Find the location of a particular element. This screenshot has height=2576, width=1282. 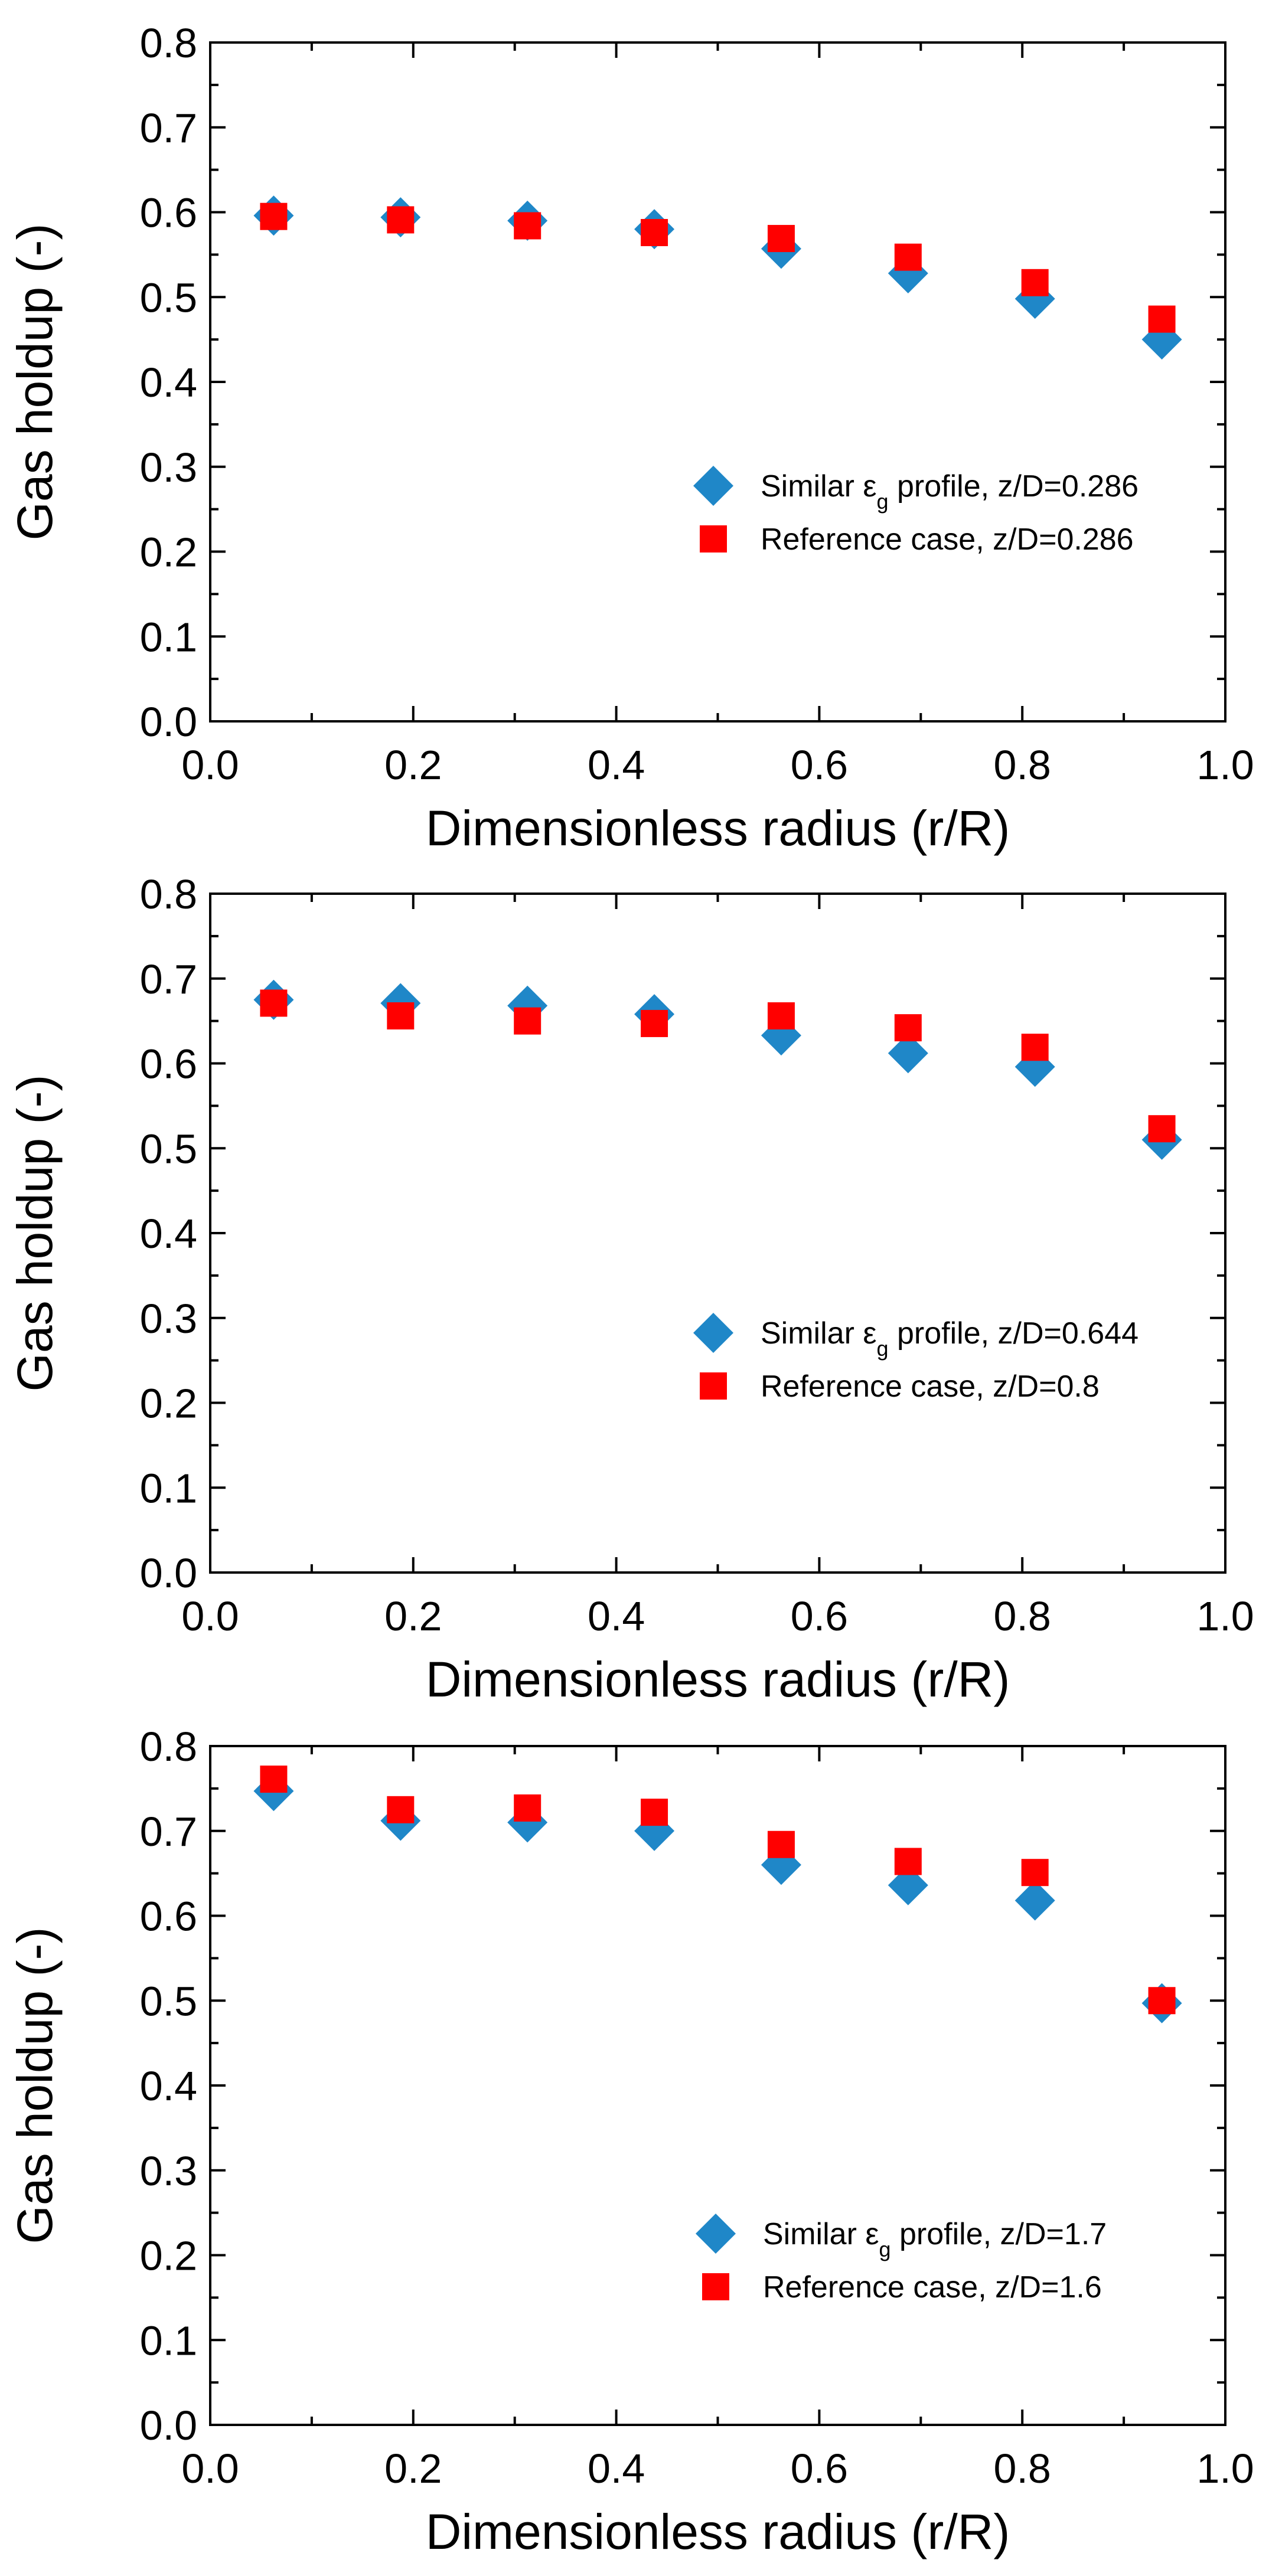

legend-label: Similar εg profile, z/D=1.7 is located at coordinates (935, 2239).